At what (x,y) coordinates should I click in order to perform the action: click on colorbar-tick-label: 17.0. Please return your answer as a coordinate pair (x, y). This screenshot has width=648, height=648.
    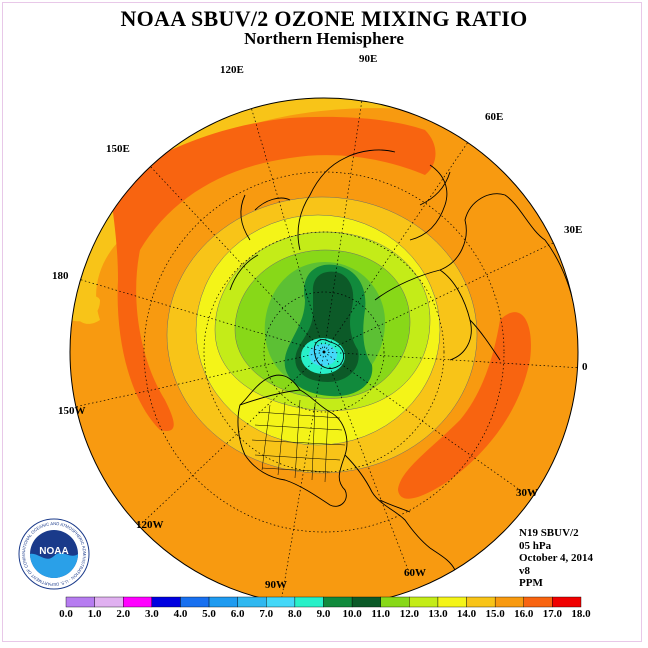
    Looking at the image, I should click on (552, 614).